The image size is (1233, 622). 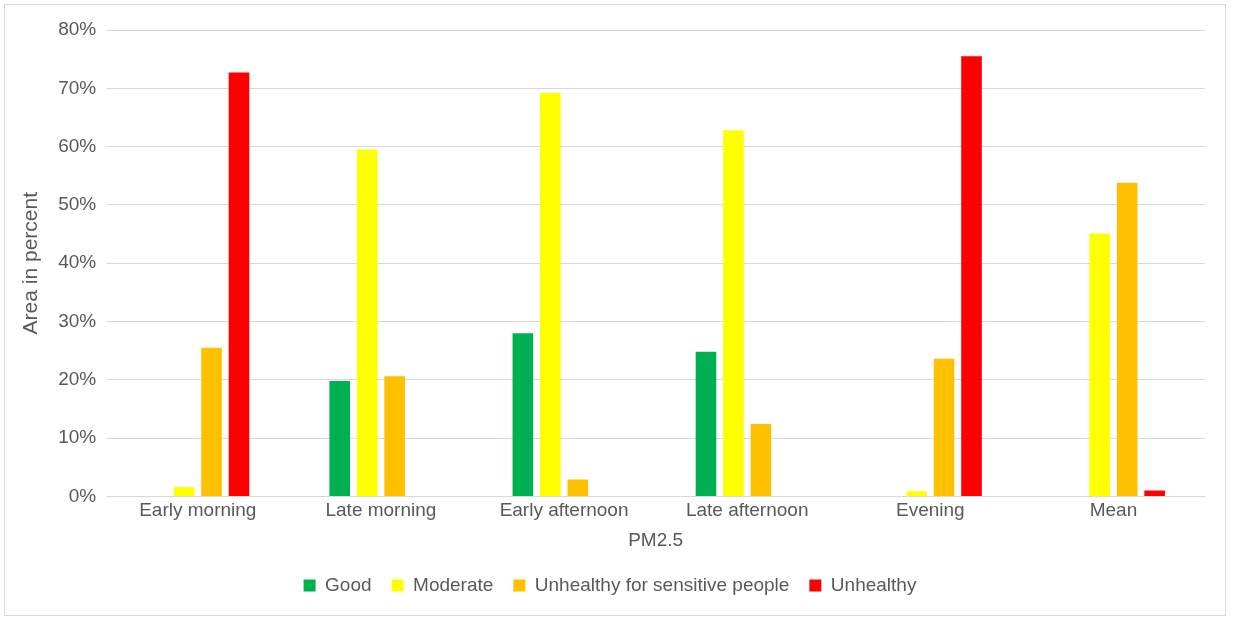 What do you see at coordinates (77, 379) in the screenshot?
I see `y-tick-label: 20%` at bounding box center [77, 379].